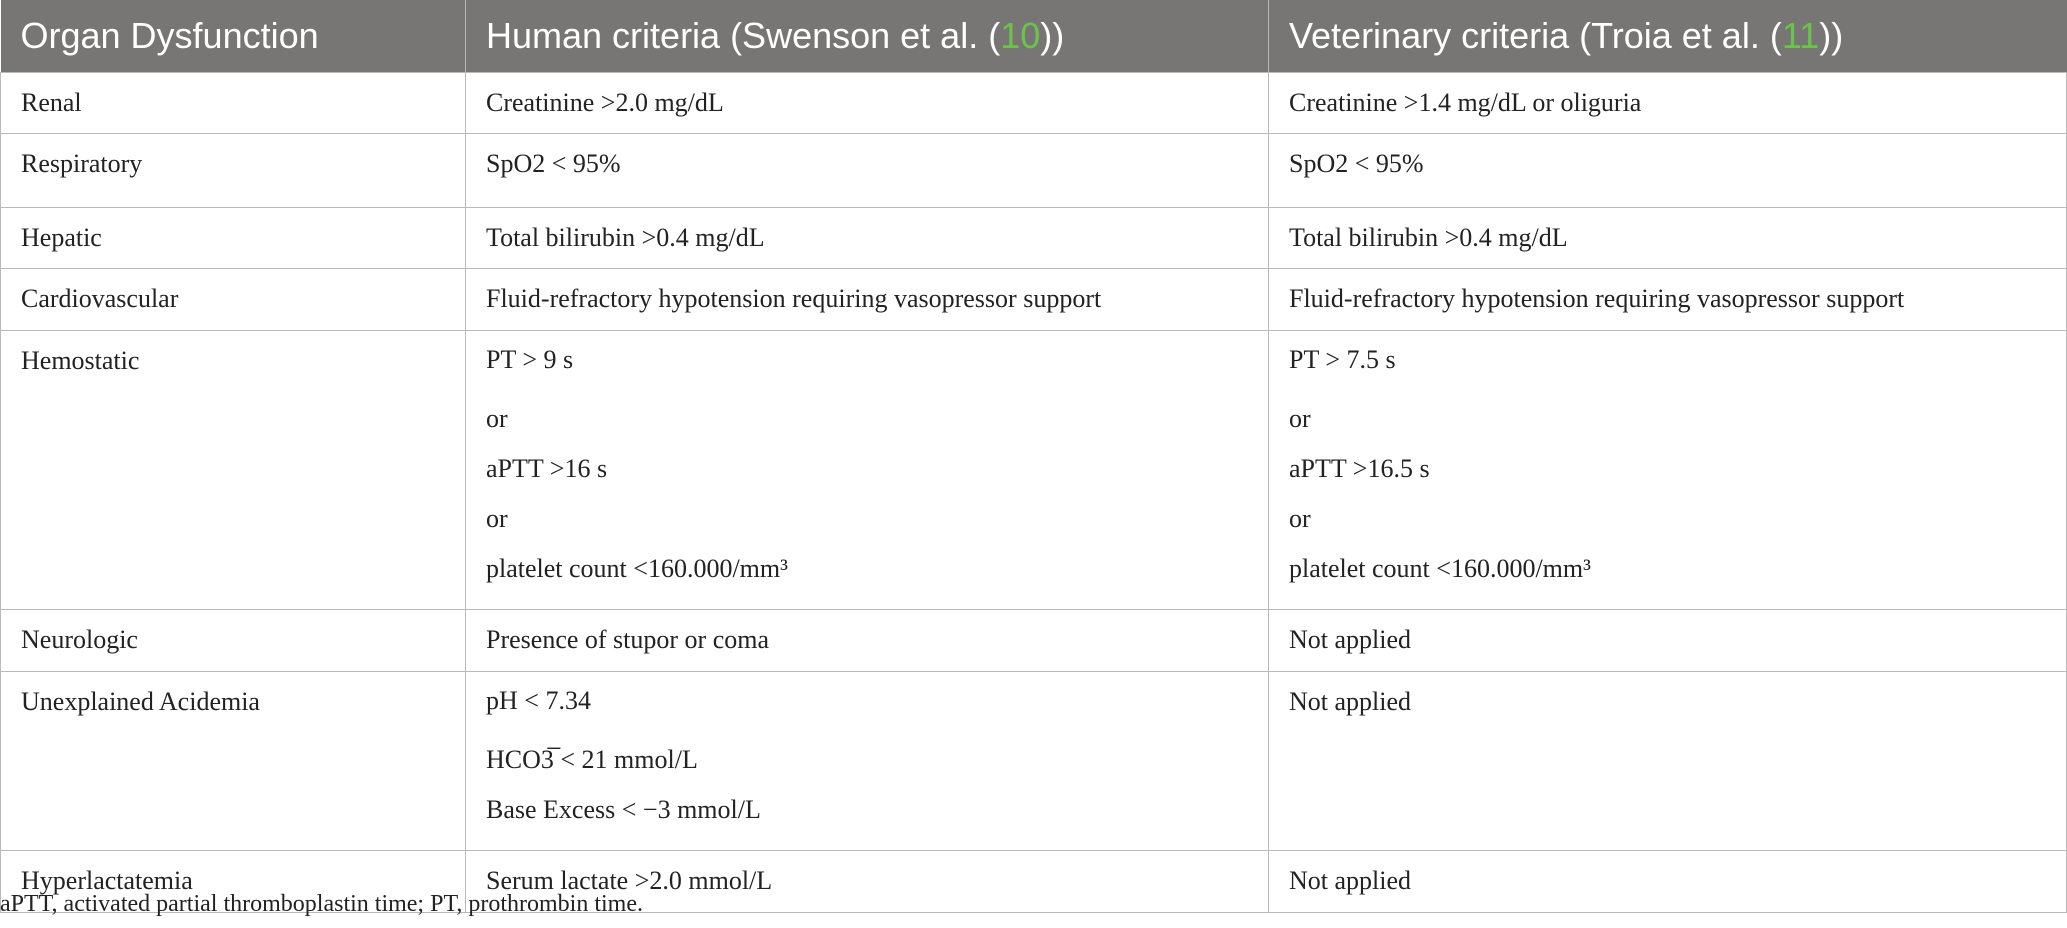 This screenshot has width=2067, height=928. Describe the element at coordinates (233, 299) in the screenshot. I see `cell-organ: Cardiovascular` at that location.